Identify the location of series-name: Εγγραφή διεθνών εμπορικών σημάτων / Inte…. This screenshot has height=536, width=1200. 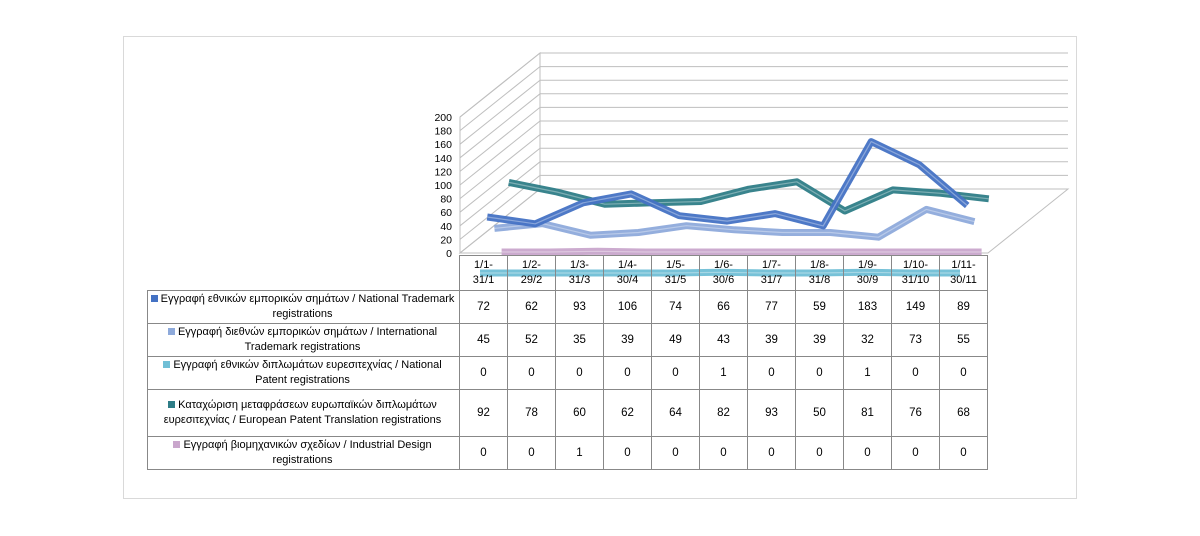
(307, 339).